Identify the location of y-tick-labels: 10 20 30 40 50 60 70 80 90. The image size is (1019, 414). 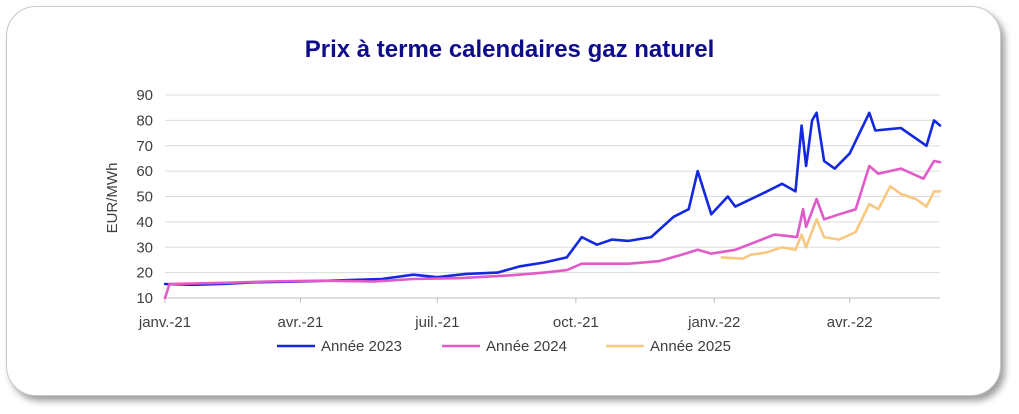
(144, 197).